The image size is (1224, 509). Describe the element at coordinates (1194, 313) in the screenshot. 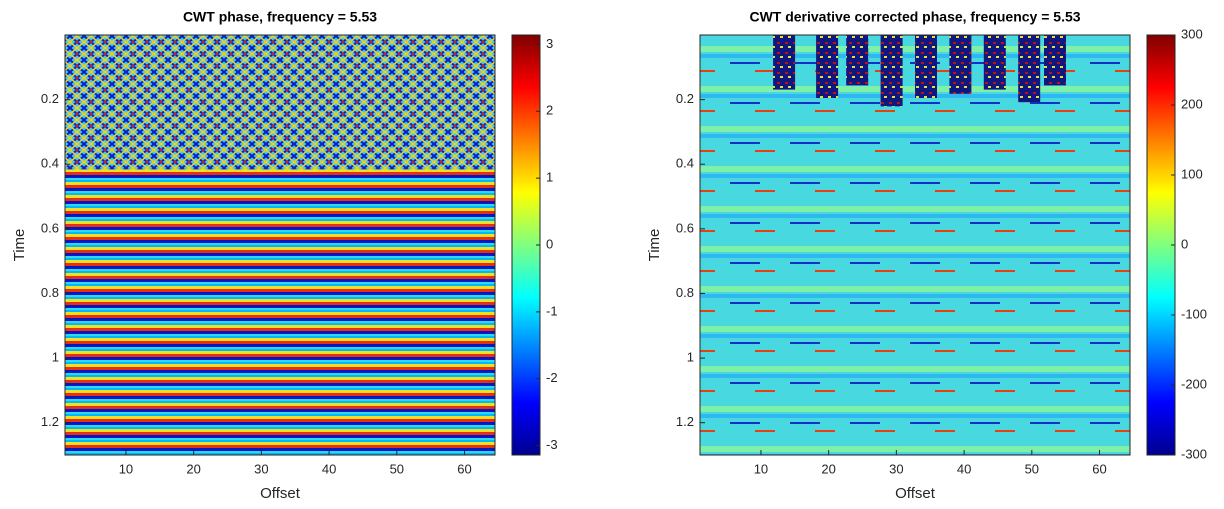

I see `colorbar-tick-label: -100` at that location.